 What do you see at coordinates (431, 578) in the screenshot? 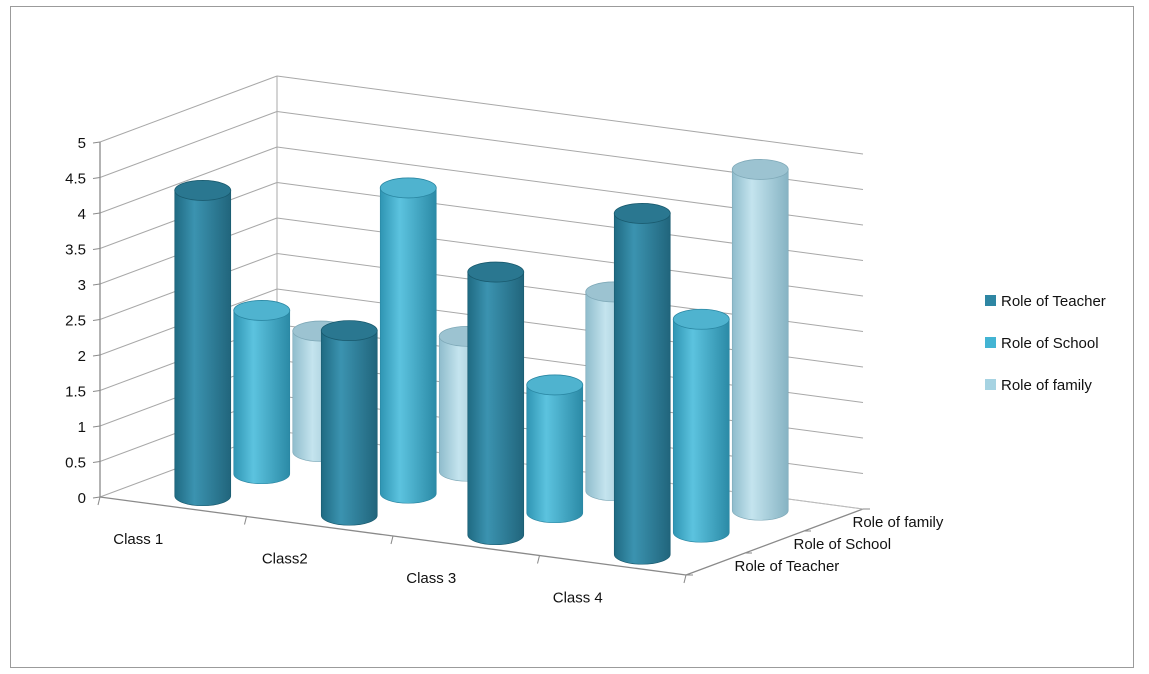
I see `x-tick-label: Class 3` at bounding box center [431, 578].